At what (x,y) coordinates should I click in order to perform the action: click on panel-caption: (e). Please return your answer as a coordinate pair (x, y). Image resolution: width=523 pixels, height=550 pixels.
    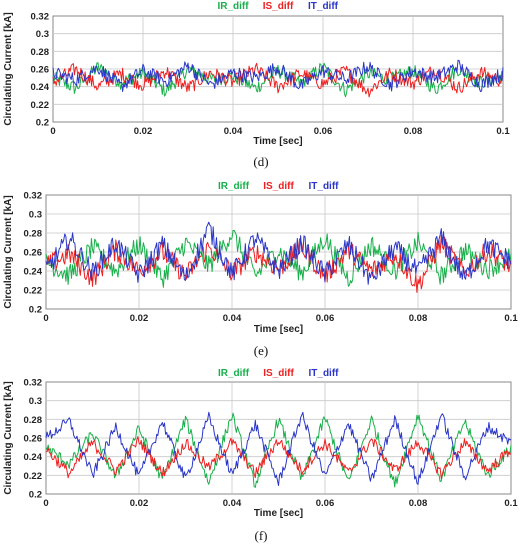
    Looking at the image, I should click on (261, 350).